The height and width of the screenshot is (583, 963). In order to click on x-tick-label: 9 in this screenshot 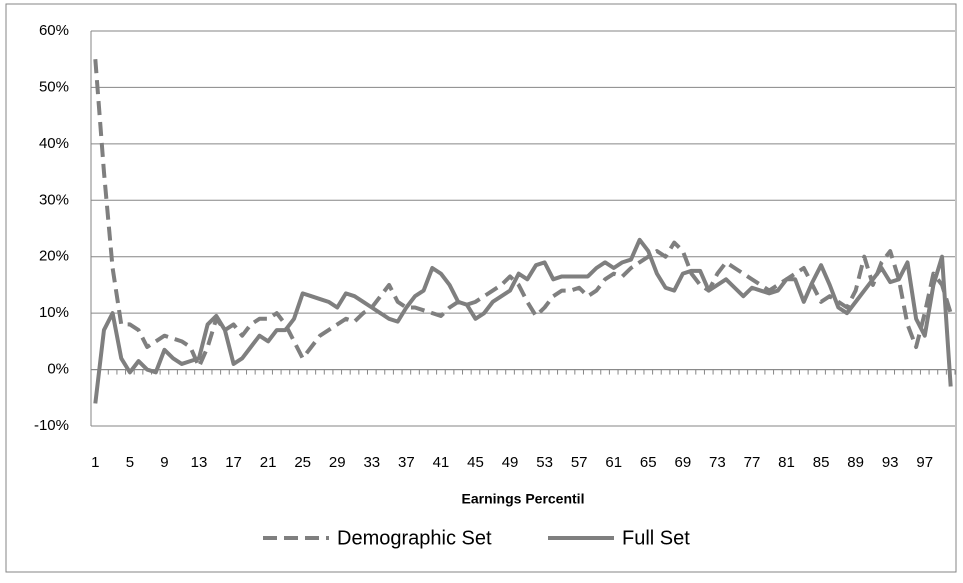, I will do `click(164, 462)`.